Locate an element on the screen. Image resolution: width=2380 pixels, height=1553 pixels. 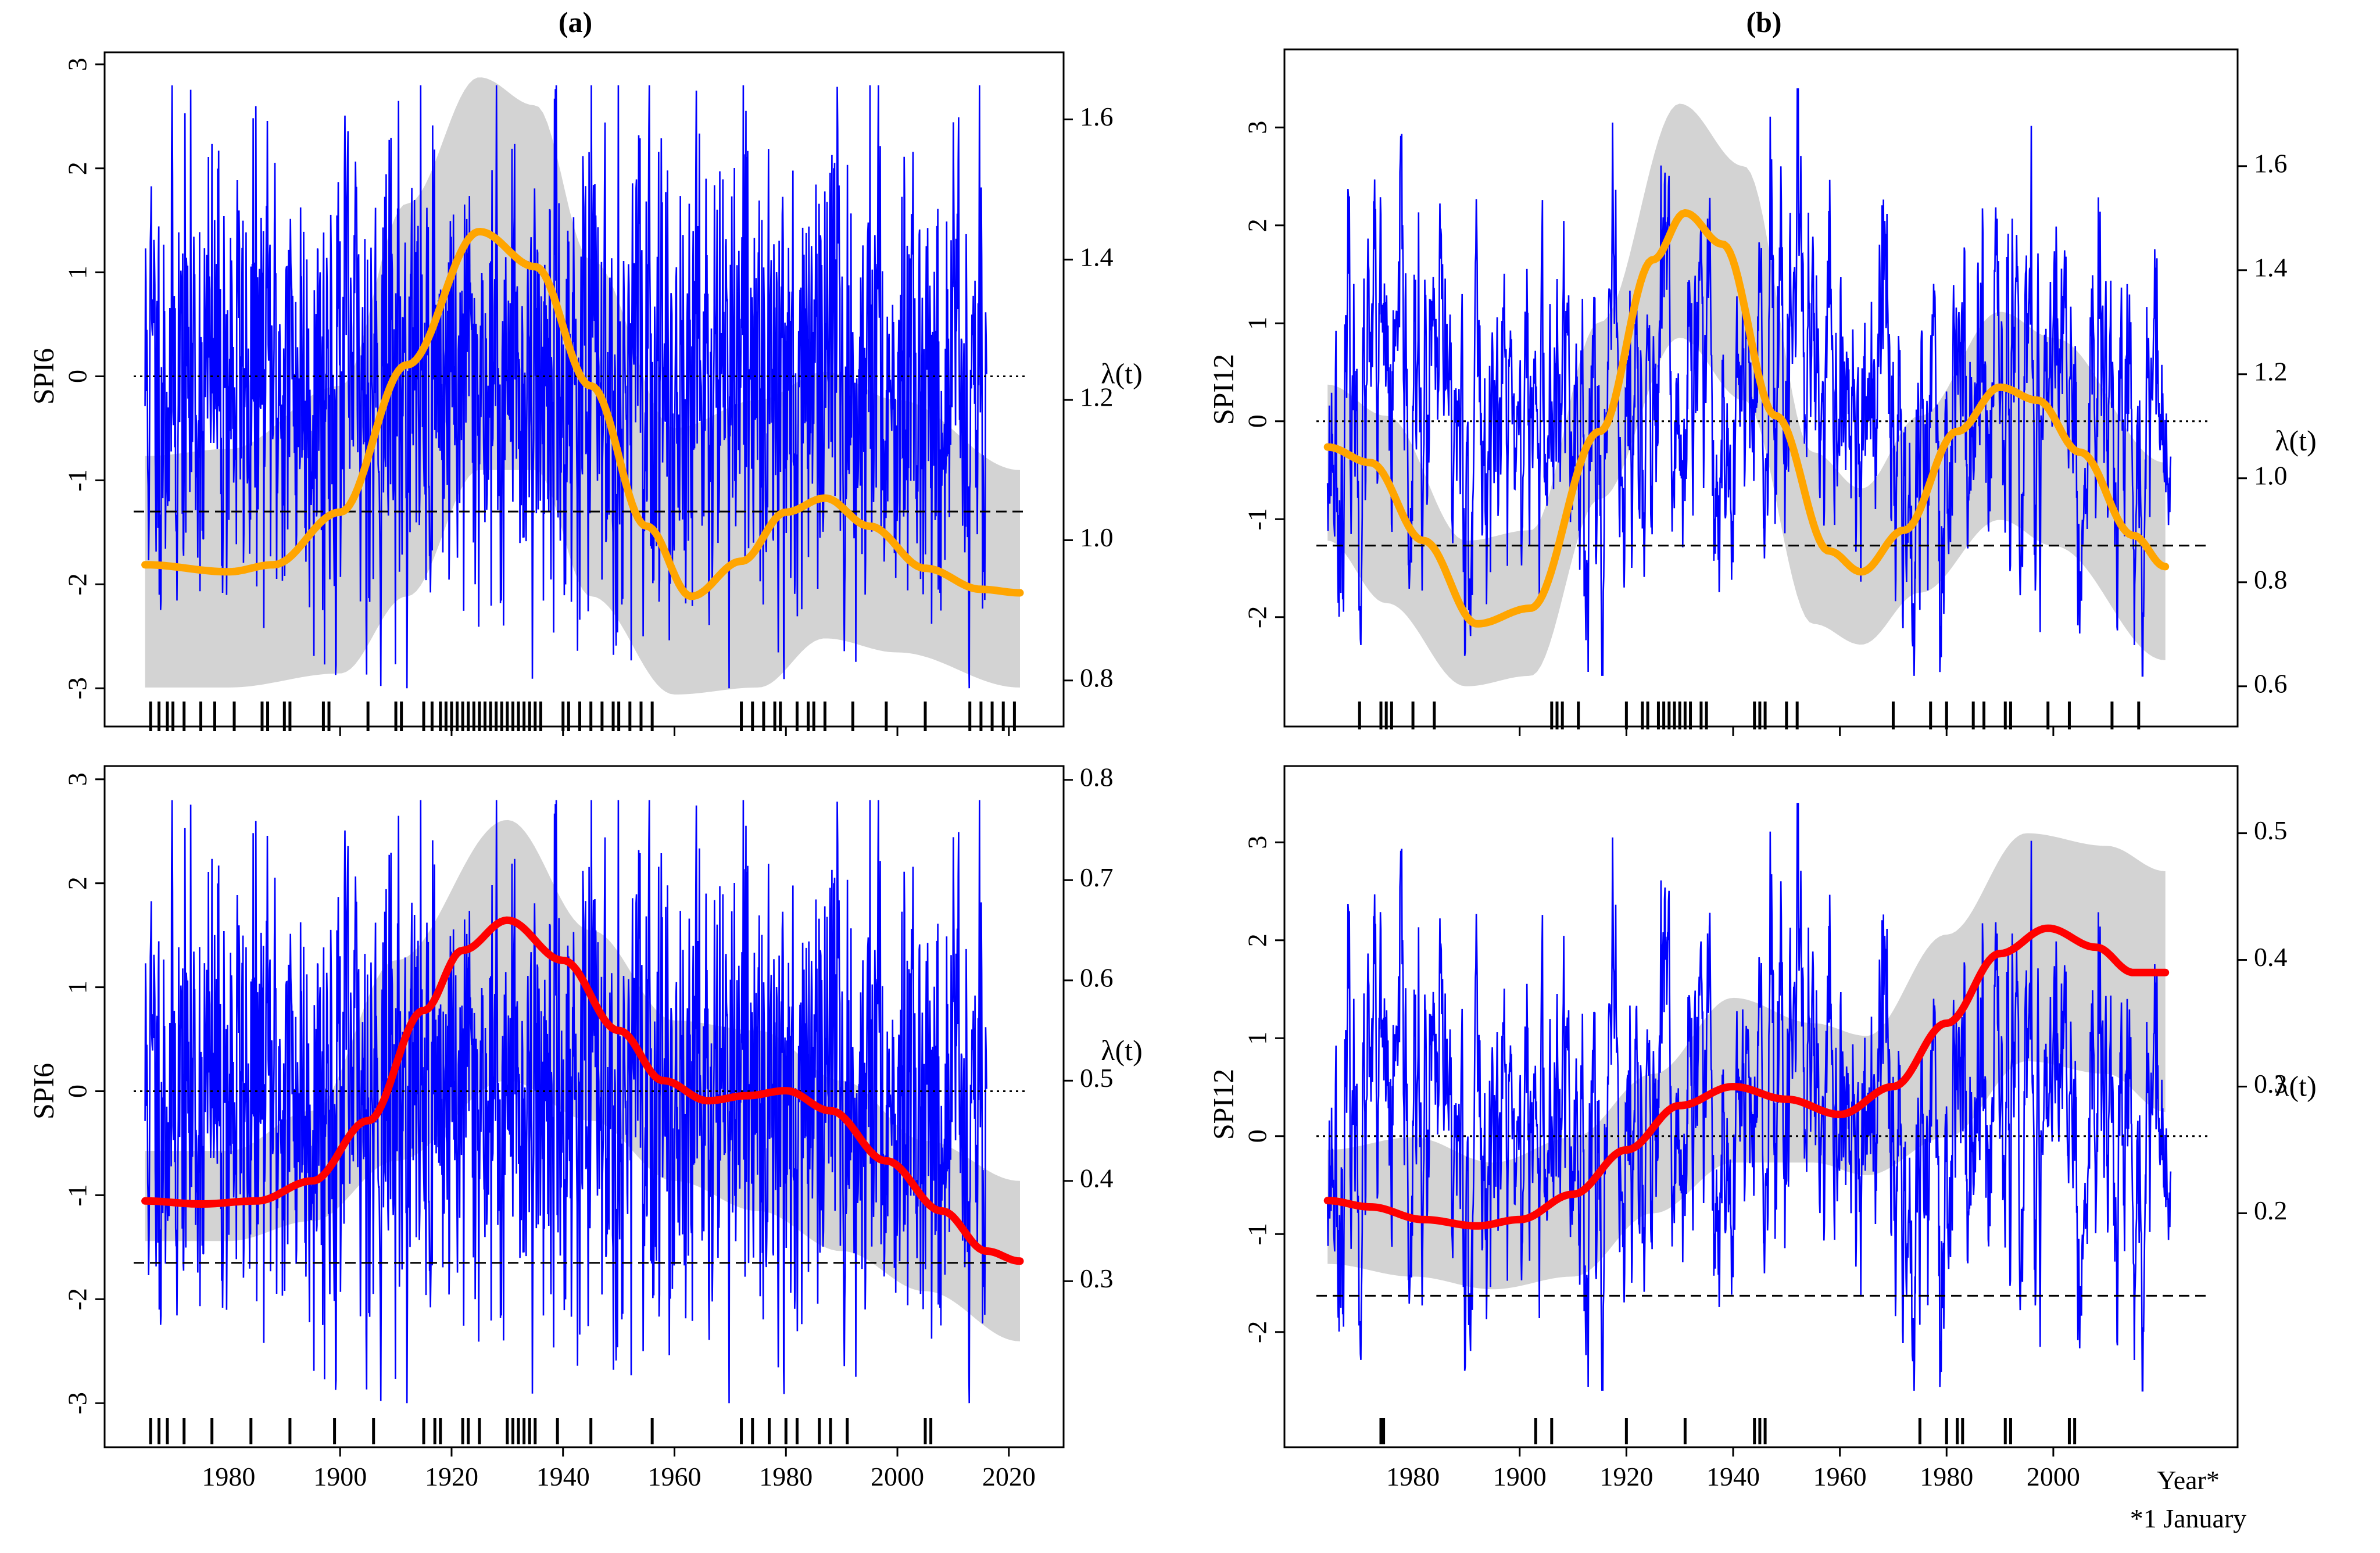
rate-tick-label: 0.7 is located at coordinates (1097, 877).